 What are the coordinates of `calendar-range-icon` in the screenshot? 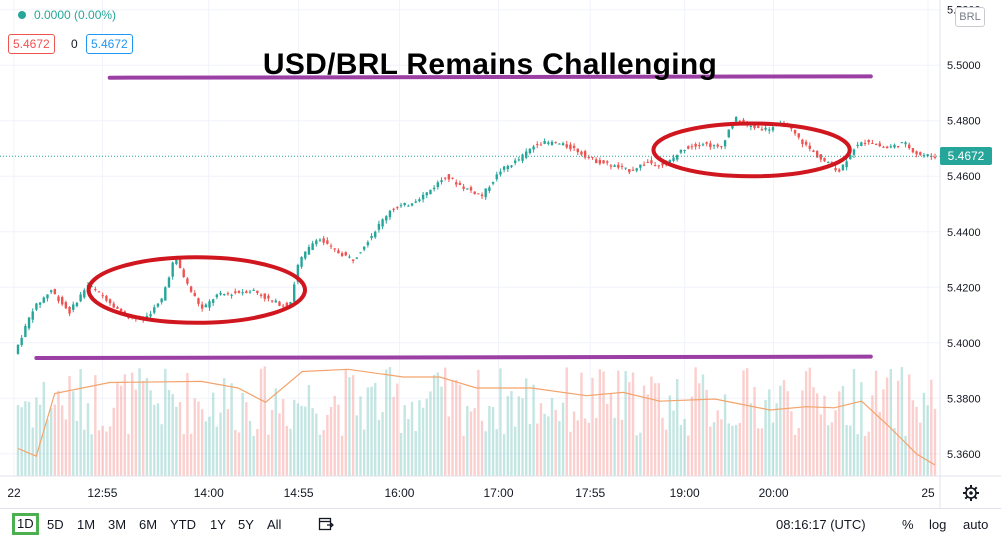 It's located at (326, 524).